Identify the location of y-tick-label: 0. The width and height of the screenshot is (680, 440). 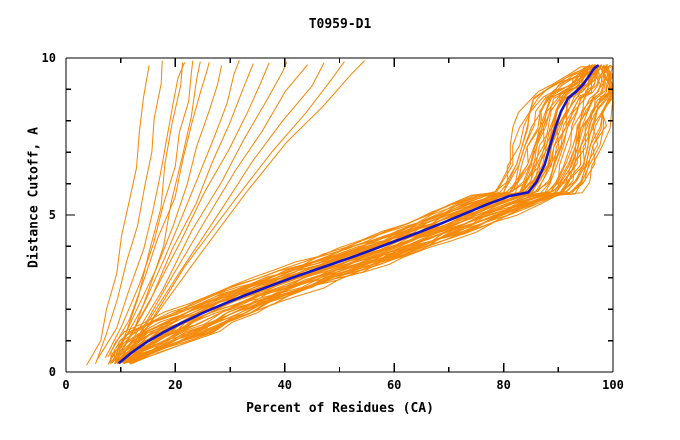
(52, 372).